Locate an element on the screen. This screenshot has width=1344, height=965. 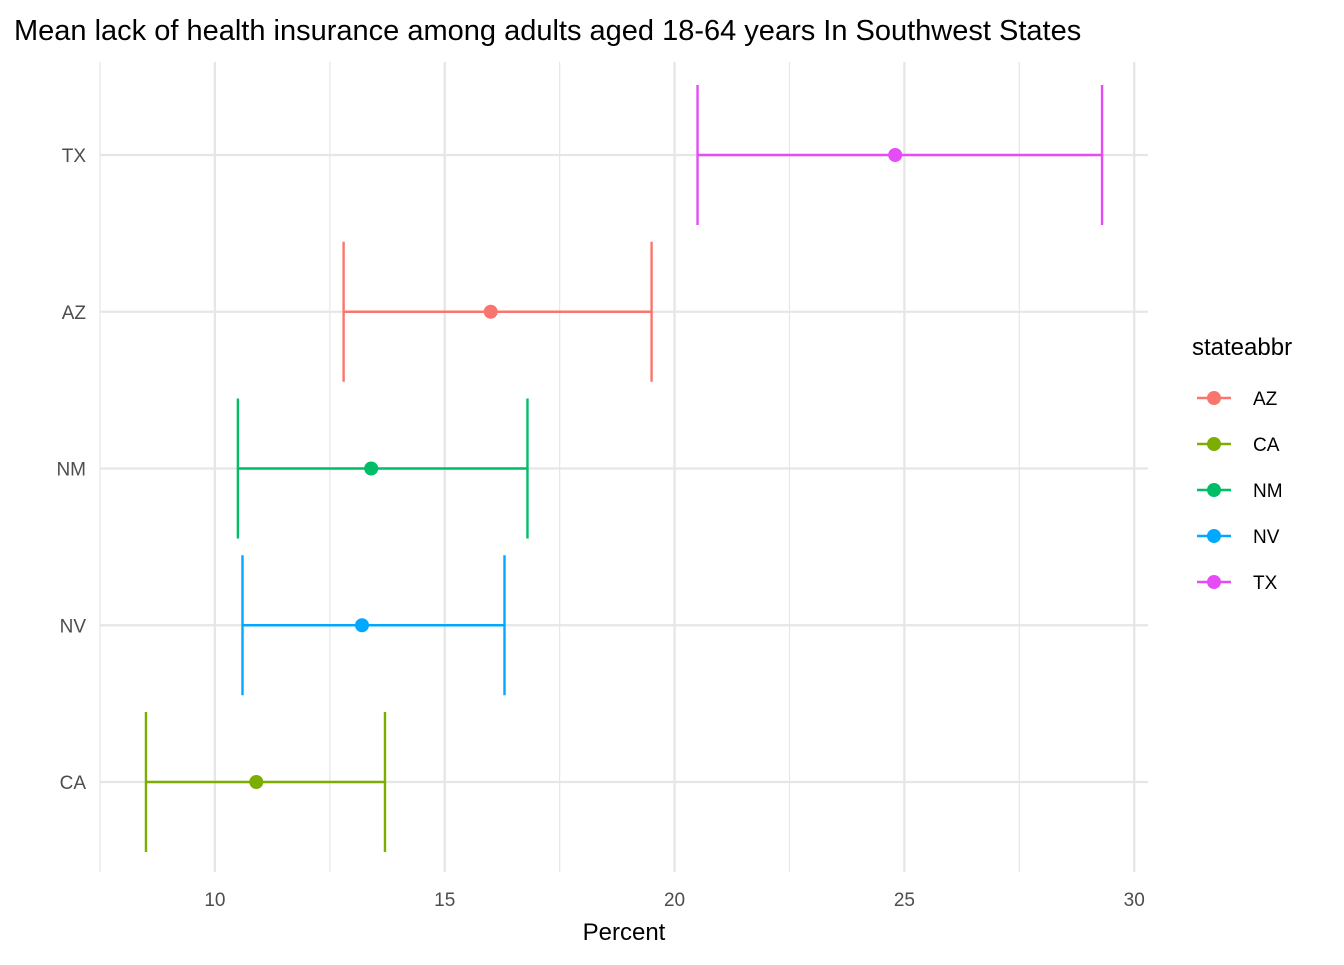
mean-point-nm is located at coordinates (371, 468).